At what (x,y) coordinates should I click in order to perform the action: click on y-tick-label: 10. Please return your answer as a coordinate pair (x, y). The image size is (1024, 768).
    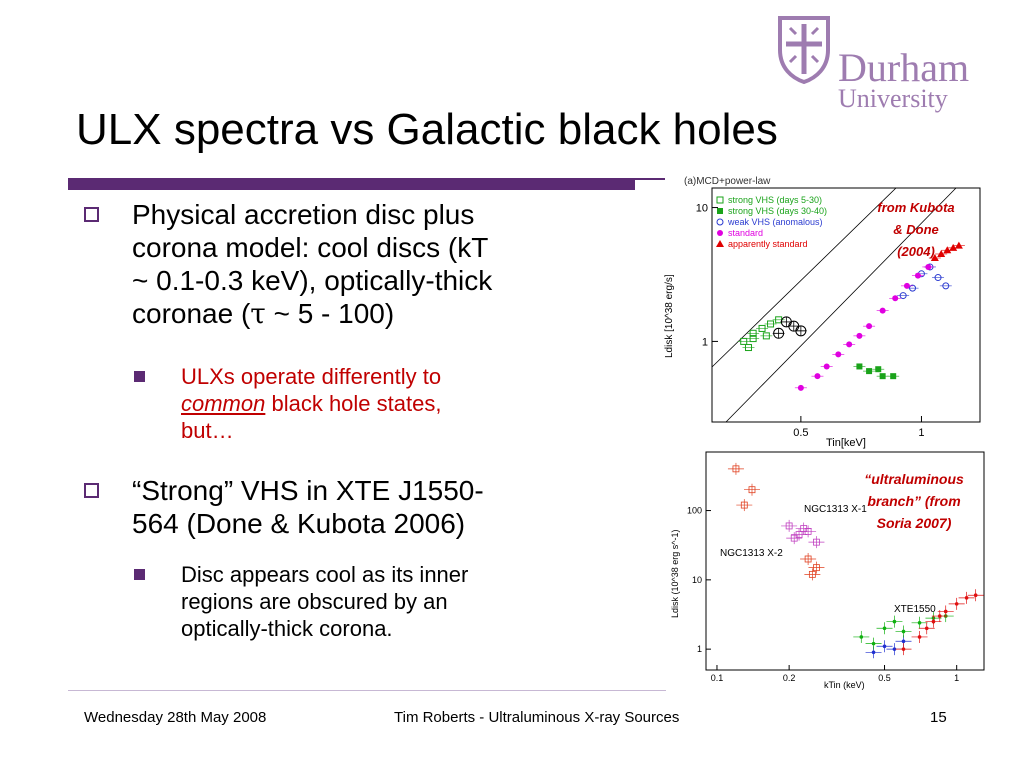
    Looking at the image, I should click on (702, 209).